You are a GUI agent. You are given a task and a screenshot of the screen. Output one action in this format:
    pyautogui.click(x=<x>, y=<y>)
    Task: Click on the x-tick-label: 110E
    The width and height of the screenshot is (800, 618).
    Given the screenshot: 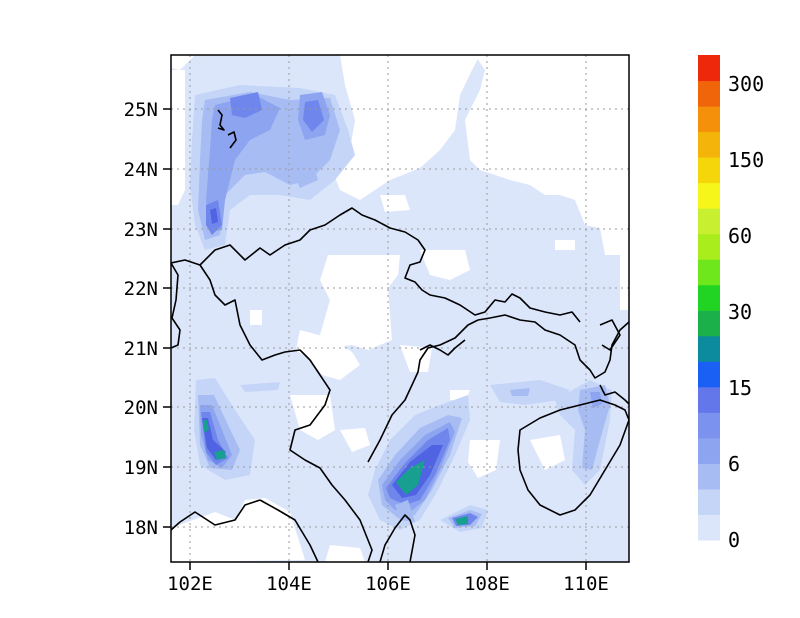 What is the action you would take?
    pyautogui.click(x=586, y=584)
    